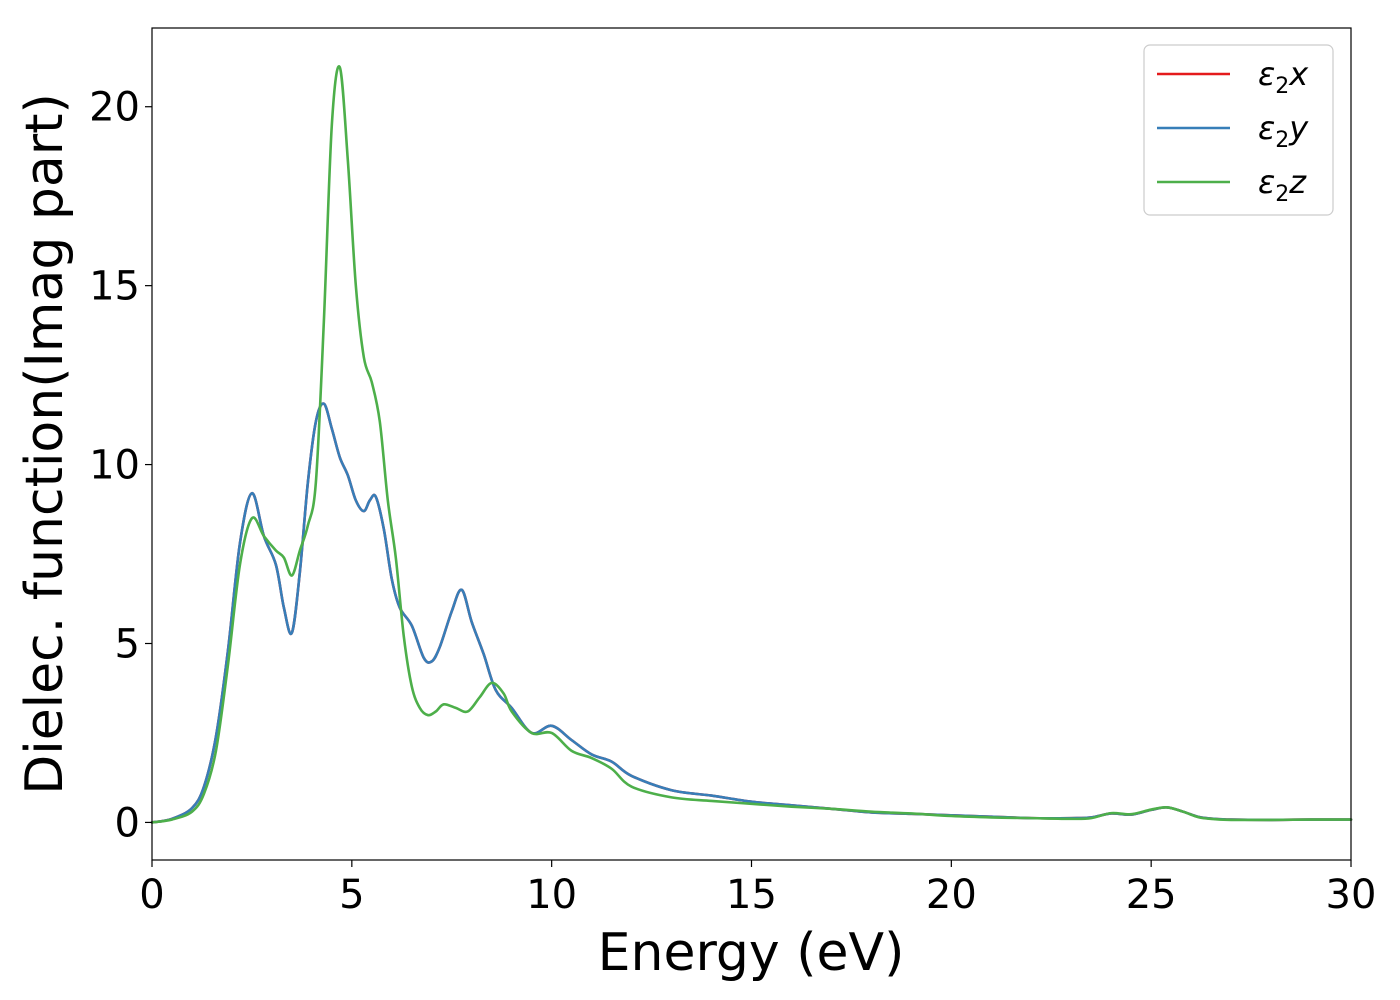  What do you see at coordinates (1283, 131) in the screenshot?
I see `legend-label: ε2y` at bounding box center [1283, 131].